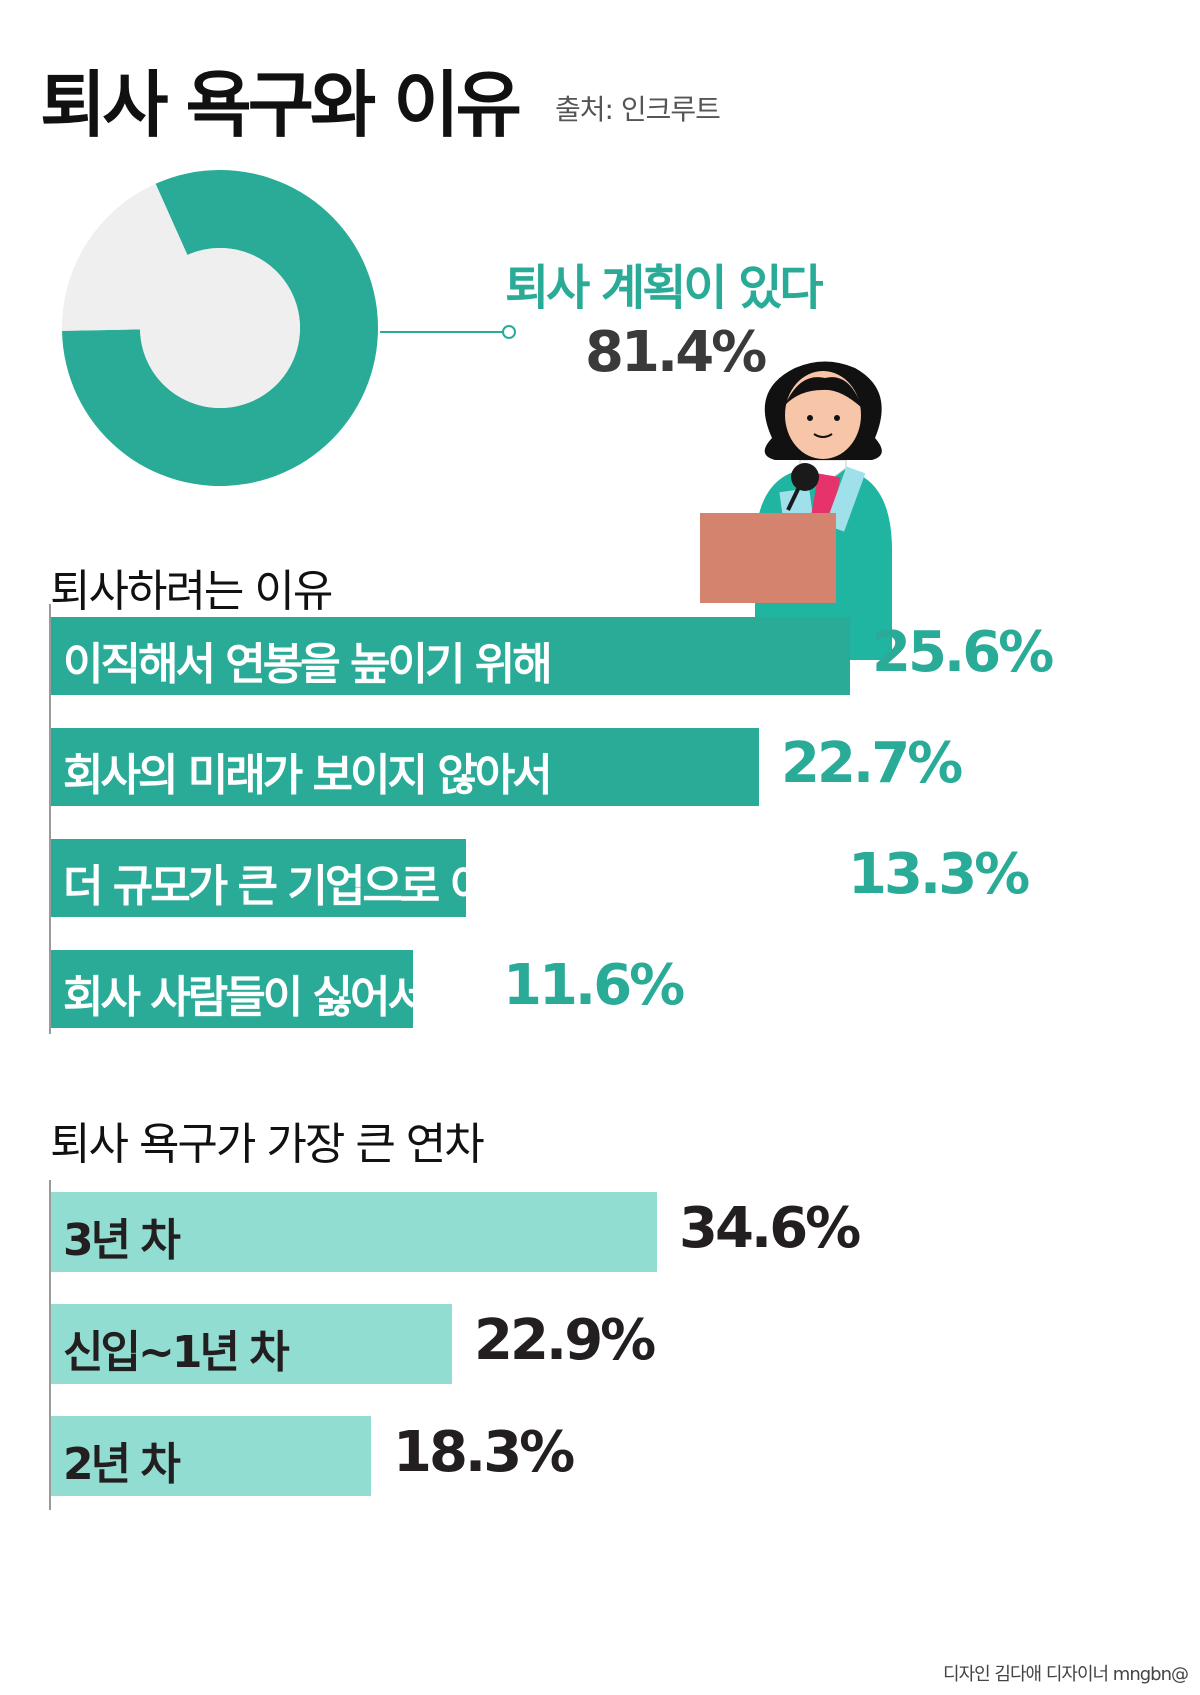  What do you see at coordinates (281, 105) in the screenshot?
I see `page-title: 퇴사 욕구와 이유` at bounding box center [281, 105].